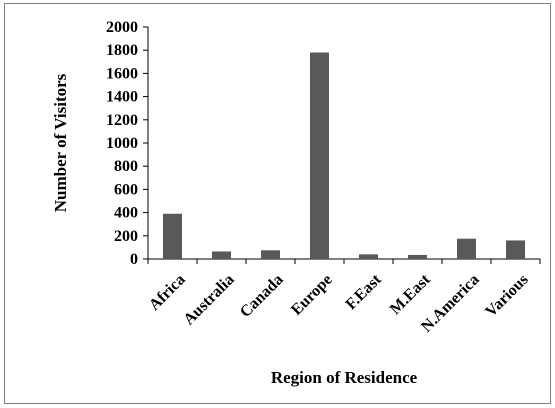 The width and height of the screenshot is (555, 408). Describe the element at coordinates (172, 236) in the screenshot. I see `bar-africa` at that location.